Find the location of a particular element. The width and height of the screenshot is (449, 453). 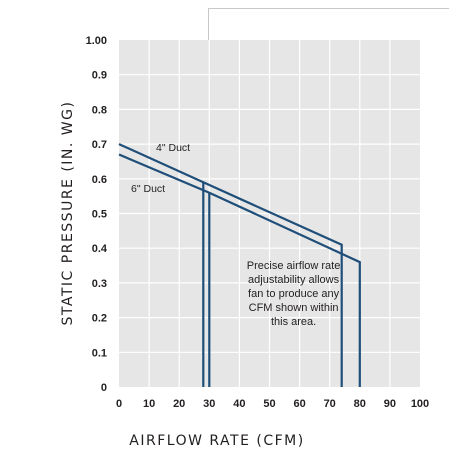

x-tick-label: 60 is located at coordinates (299, 404).